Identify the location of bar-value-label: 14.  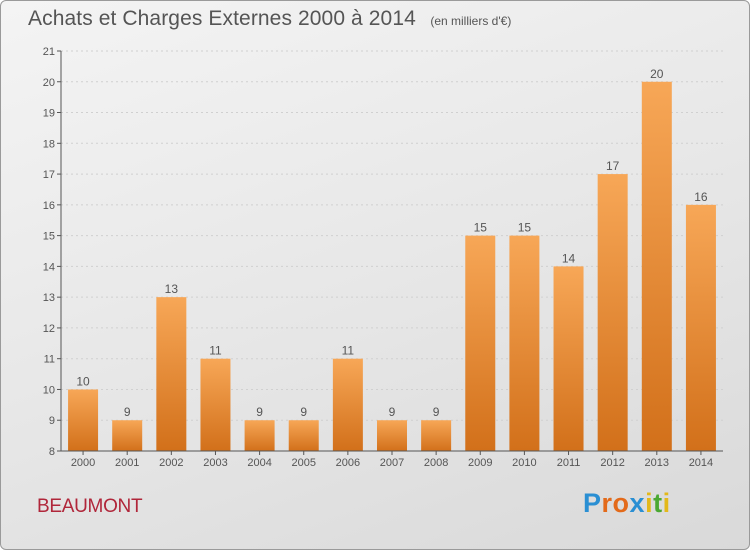
(569, 258).